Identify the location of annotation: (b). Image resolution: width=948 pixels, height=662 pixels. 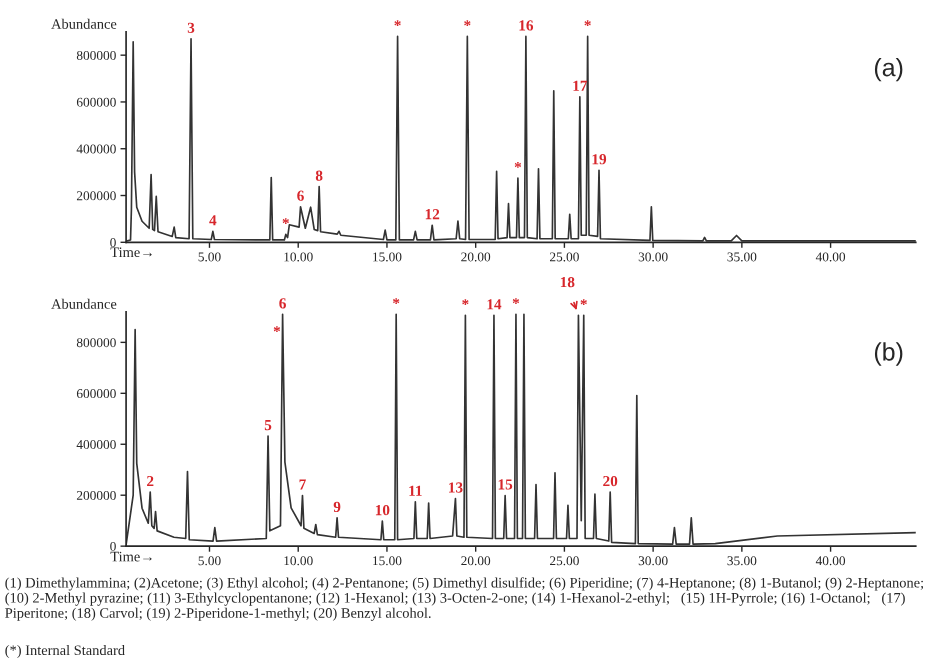
(888, 354).